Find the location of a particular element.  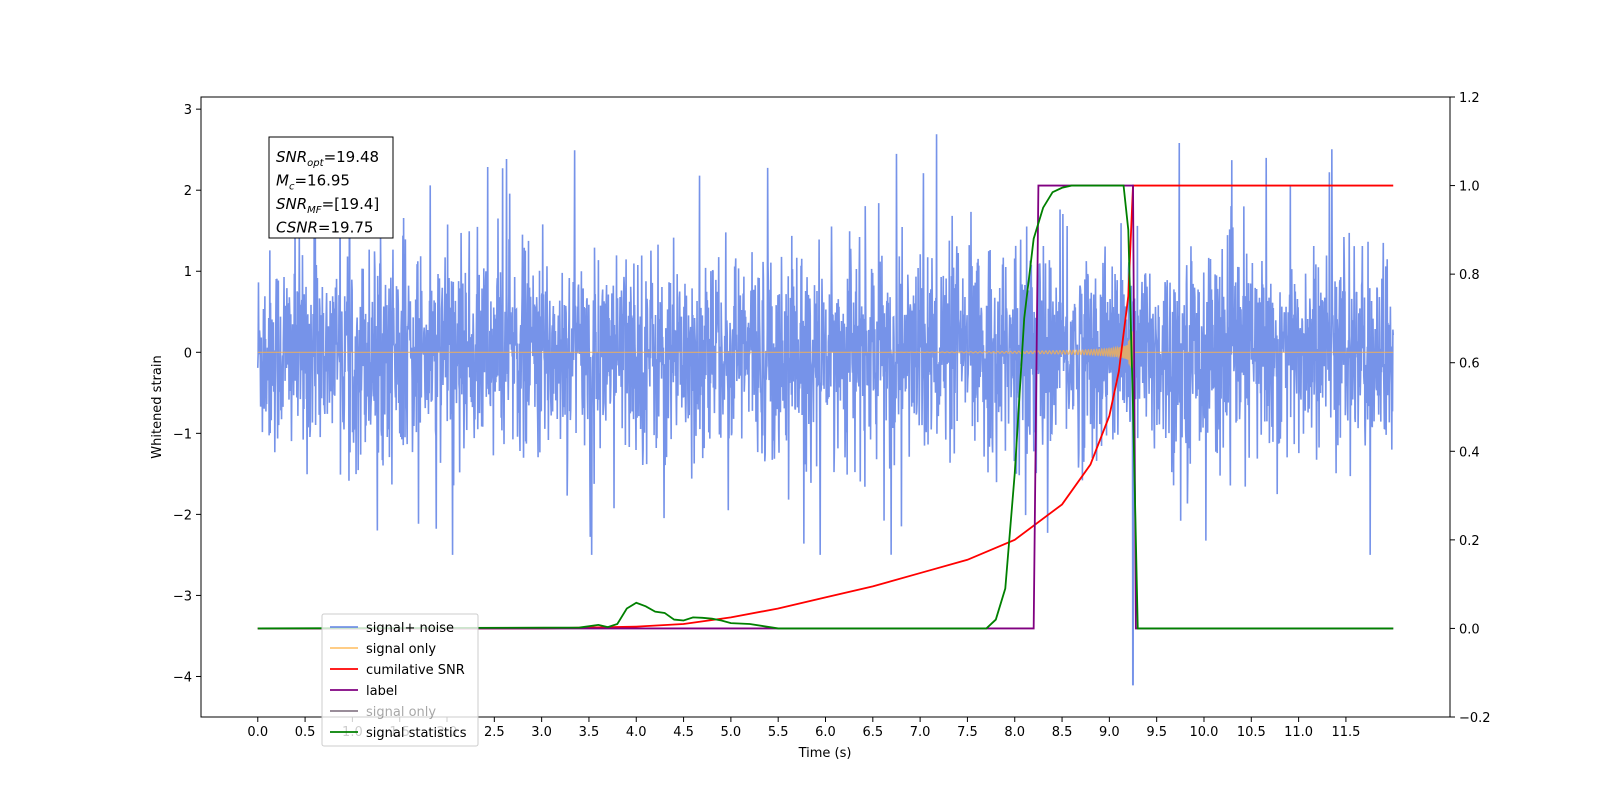

y-right-tick-label: 0.0 is located at coordinates (1469, 629).